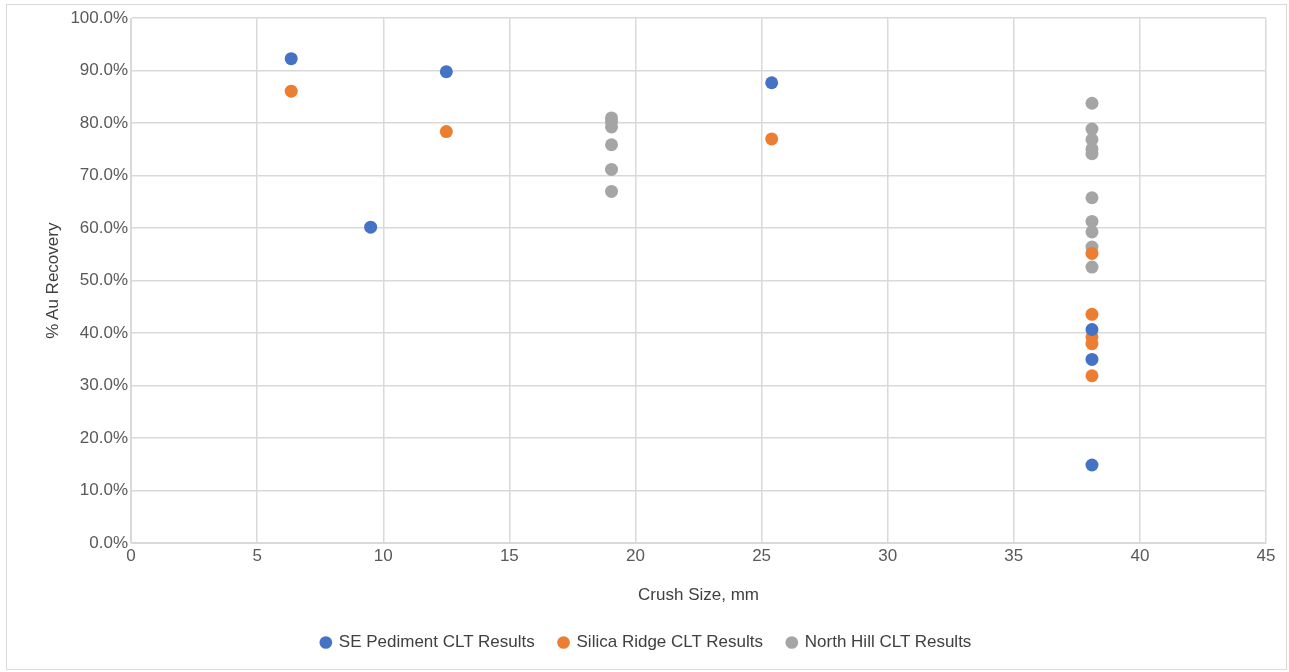 This screenshot has height=672, width=1289. What do you see at coordinates (762, 556) in the screenshot?
I see `x-tick-label: 25` at bounding box center [762, 556].